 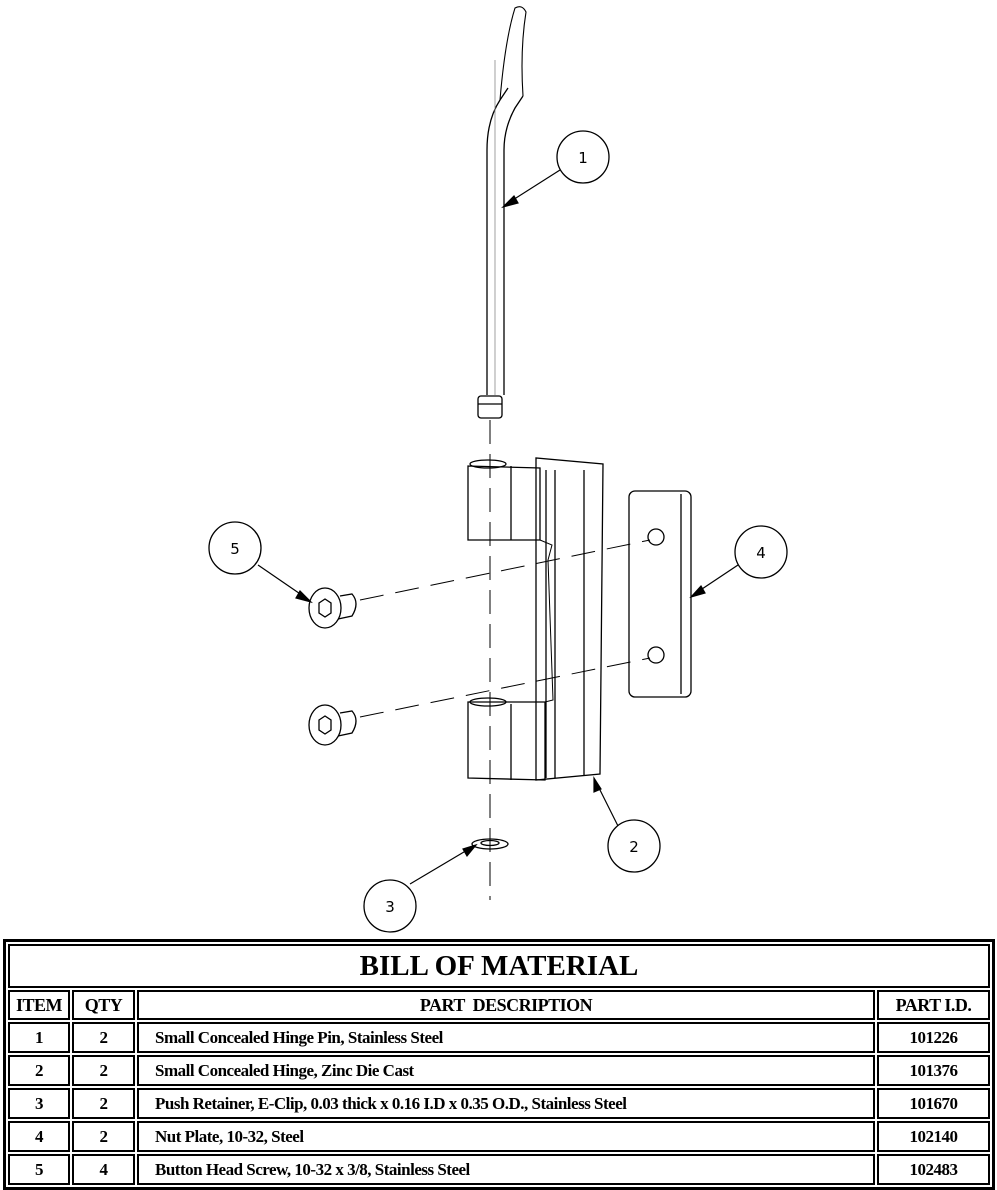 I want to click on balloon-4: 4, so click(x=761, y=552).